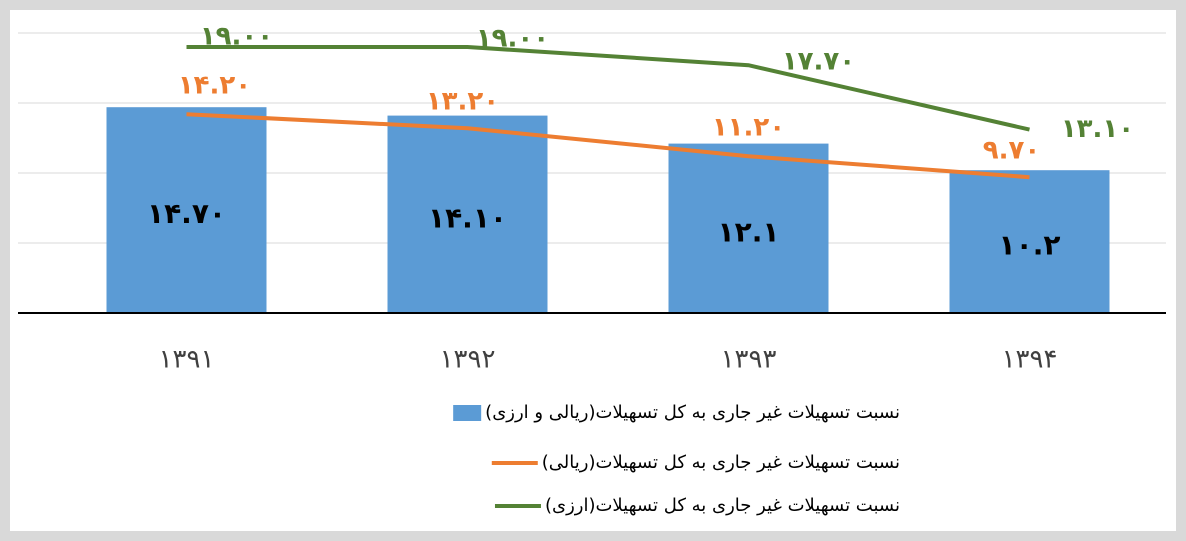  I want to click on x-tick-label: ۱۳۹۴, so click(1030, 360).